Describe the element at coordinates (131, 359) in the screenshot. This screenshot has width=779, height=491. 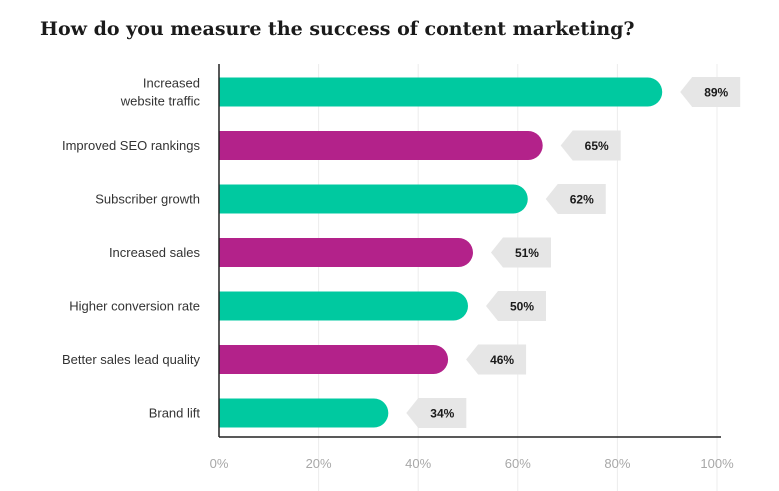
I see `category-label: Better sales lead quality` at that location.